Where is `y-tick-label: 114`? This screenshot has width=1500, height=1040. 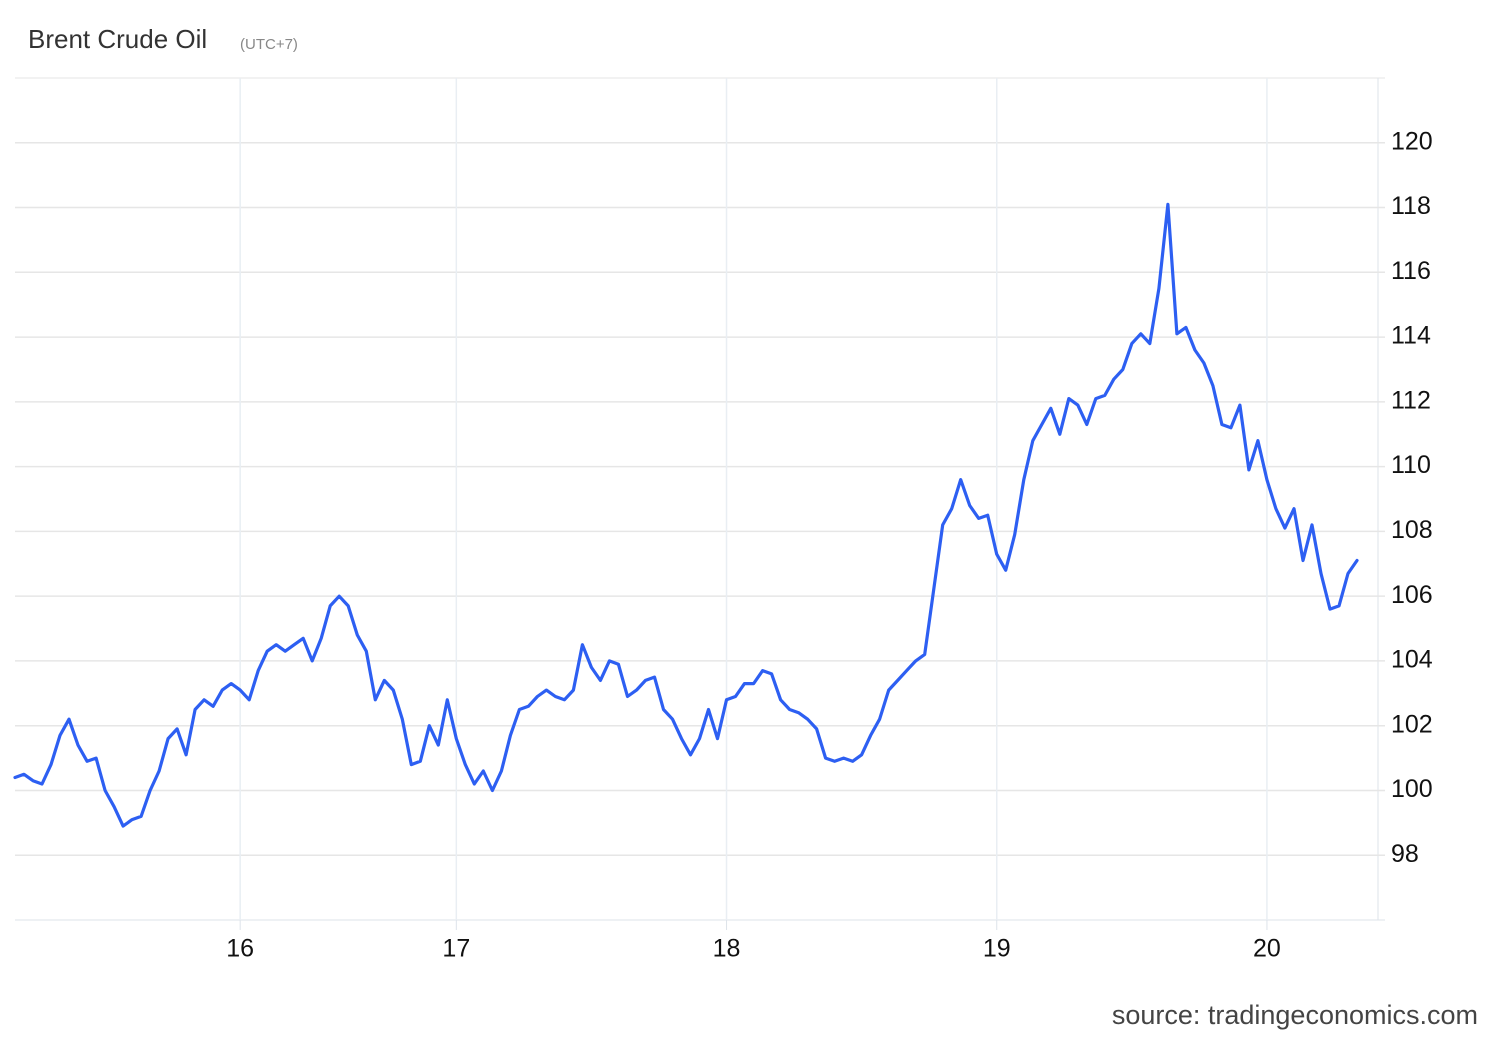 y-tick-label: 114 is located at coordinates (1411, 336).